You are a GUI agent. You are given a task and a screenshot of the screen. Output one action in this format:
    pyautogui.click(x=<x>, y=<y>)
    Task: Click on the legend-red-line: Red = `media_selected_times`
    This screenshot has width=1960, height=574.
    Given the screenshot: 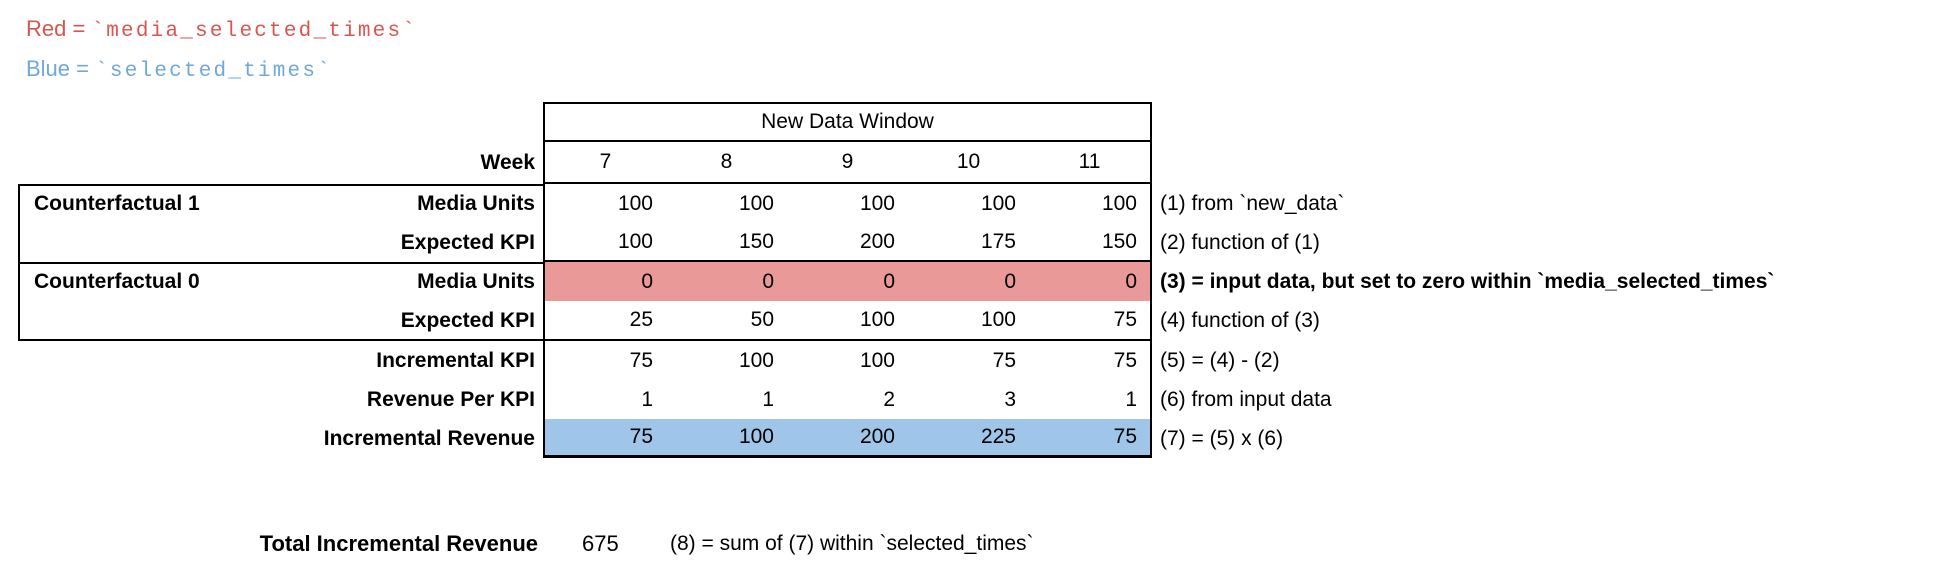 What is the action you would take?
    pyautogui.click(x=221, y=36)
    